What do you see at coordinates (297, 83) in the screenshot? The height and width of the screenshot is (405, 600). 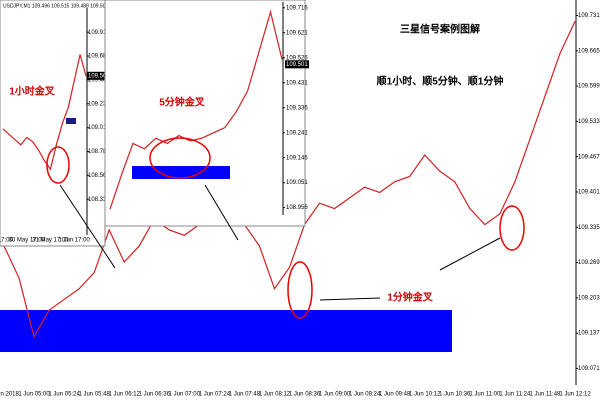 I see `y-tick-label: 109.431` at bounding box center [297, 83].